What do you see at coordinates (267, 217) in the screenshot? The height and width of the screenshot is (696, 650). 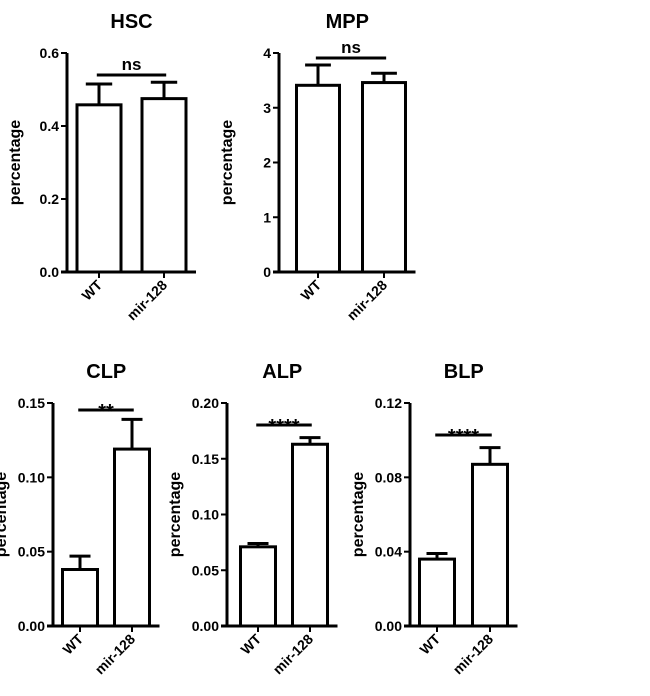 I see `y-tick-label: 1` at bounding box center [267, 217].